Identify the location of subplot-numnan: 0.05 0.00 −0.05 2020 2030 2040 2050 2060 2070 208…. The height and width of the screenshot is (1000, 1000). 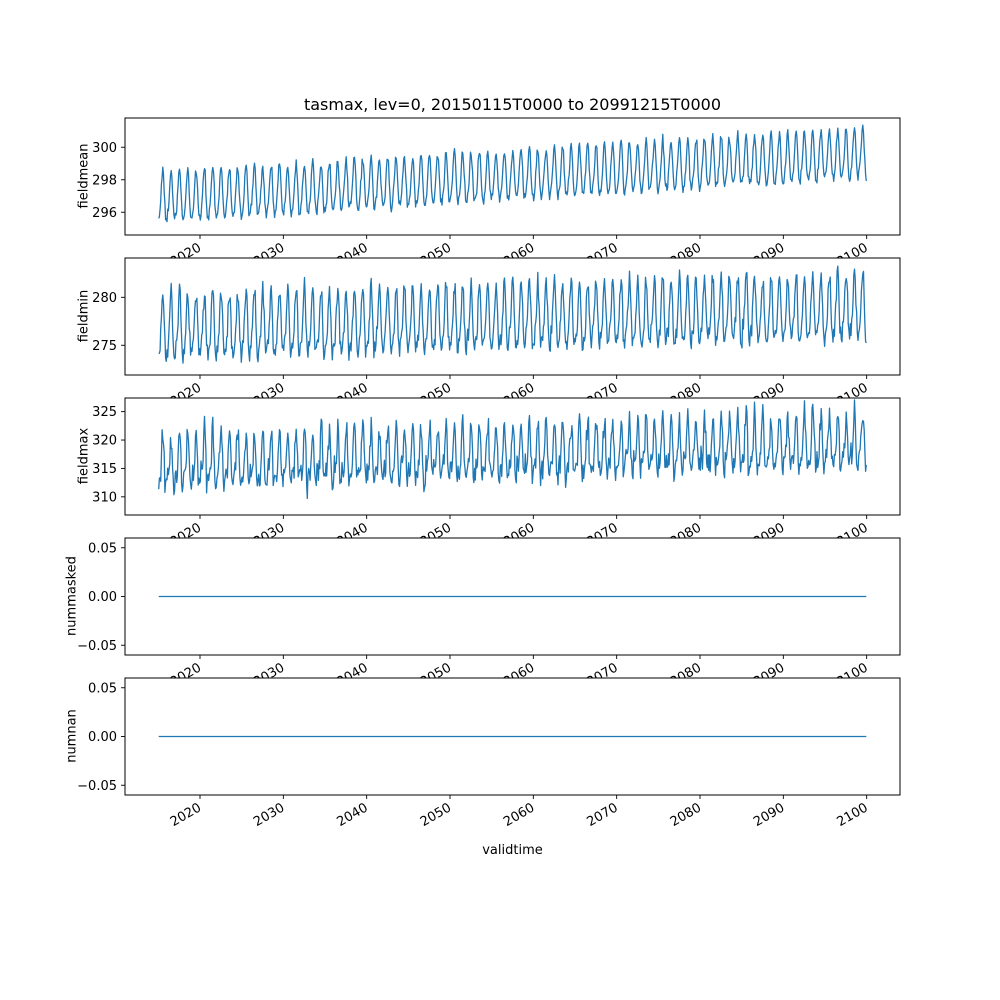
(489, 753).